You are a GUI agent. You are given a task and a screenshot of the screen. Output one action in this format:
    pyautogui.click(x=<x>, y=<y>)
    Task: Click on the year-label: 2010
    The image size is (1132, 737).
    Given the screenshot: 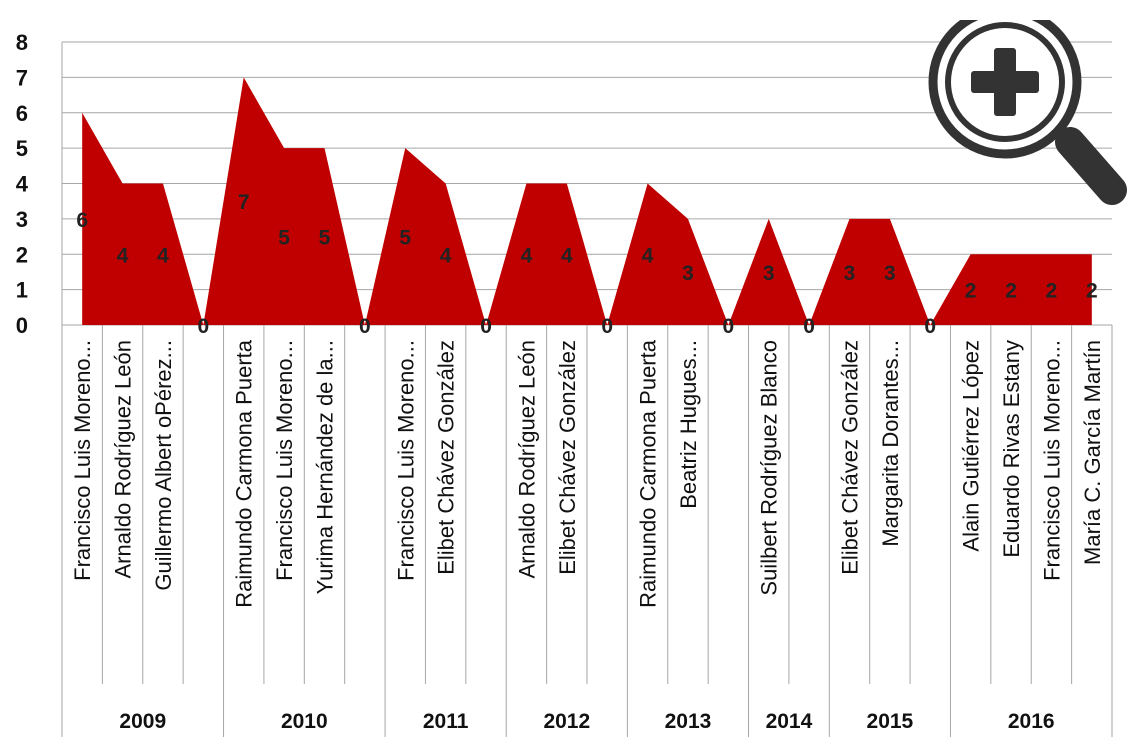 What is the action you would take?
    pyautogui.click(x=304, y=721)
    